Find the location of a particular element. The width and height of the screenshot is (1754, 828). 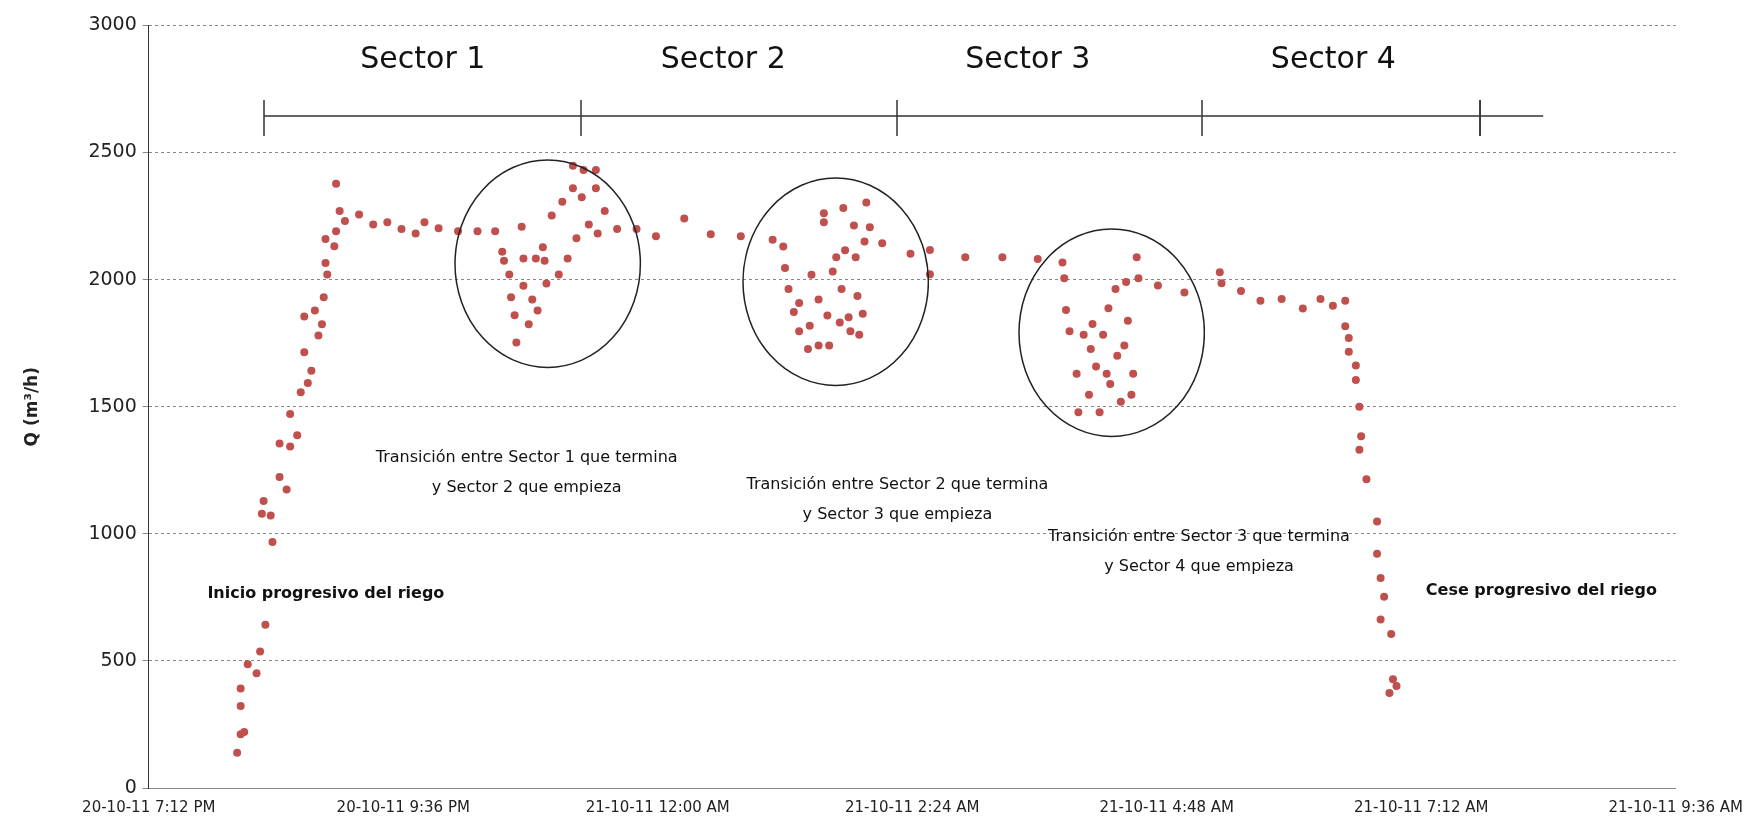

x-tick-label: 20-10-11 7:12 PM is located at coordinates (149, 806).